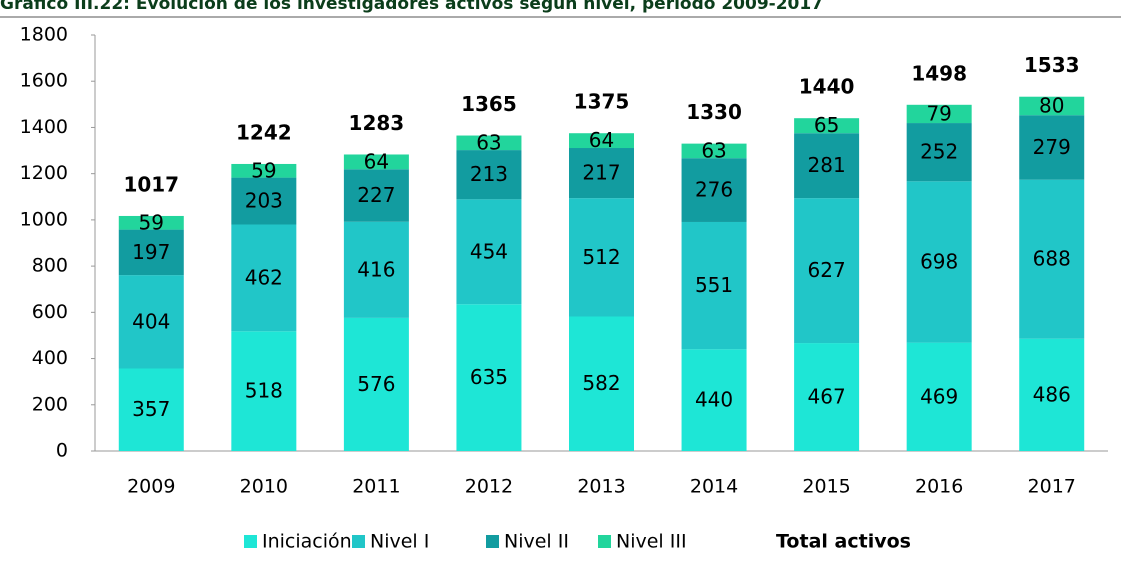  What do you see at coordinates (50, 266) in the screenshot?
I see `y-tick-label: 800` at bounding box center [50, 266].